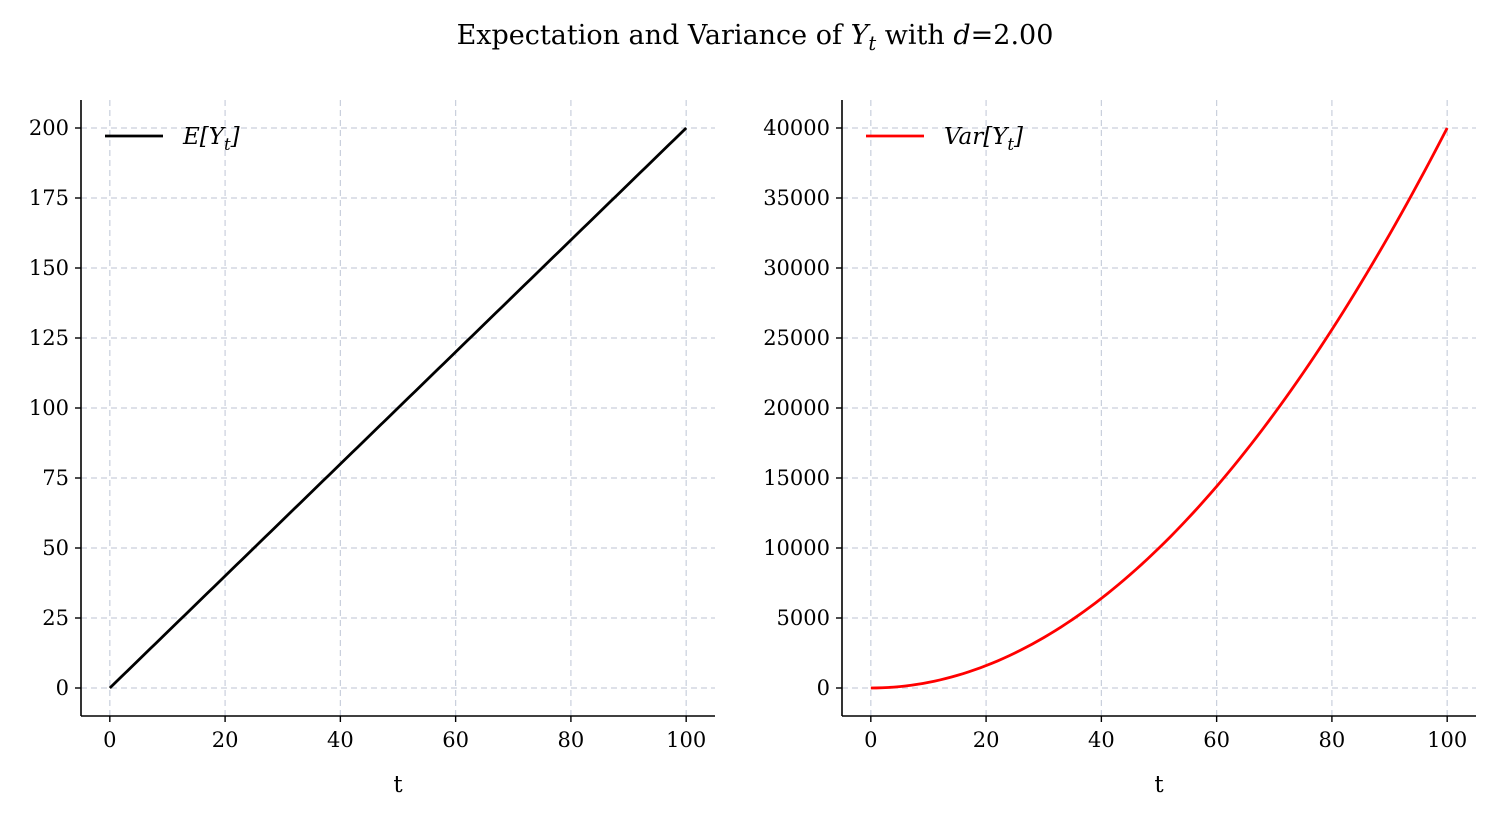 This screenshot has height=818, width=1495. What do you see at coordinates (796, 128) in the screenshot?
I see `variance-y-tick-label: 40000` at bounding box center [796, 128].